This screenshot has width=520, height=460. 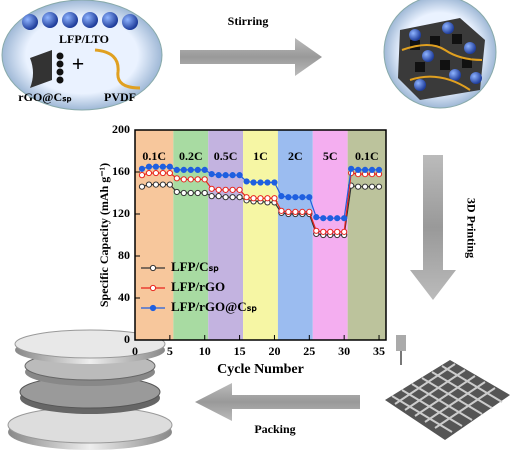 What do you see at coordinates (330, 156) in the screenshot?
I see `rate-label: 5C` at bounding box center [330, 156].